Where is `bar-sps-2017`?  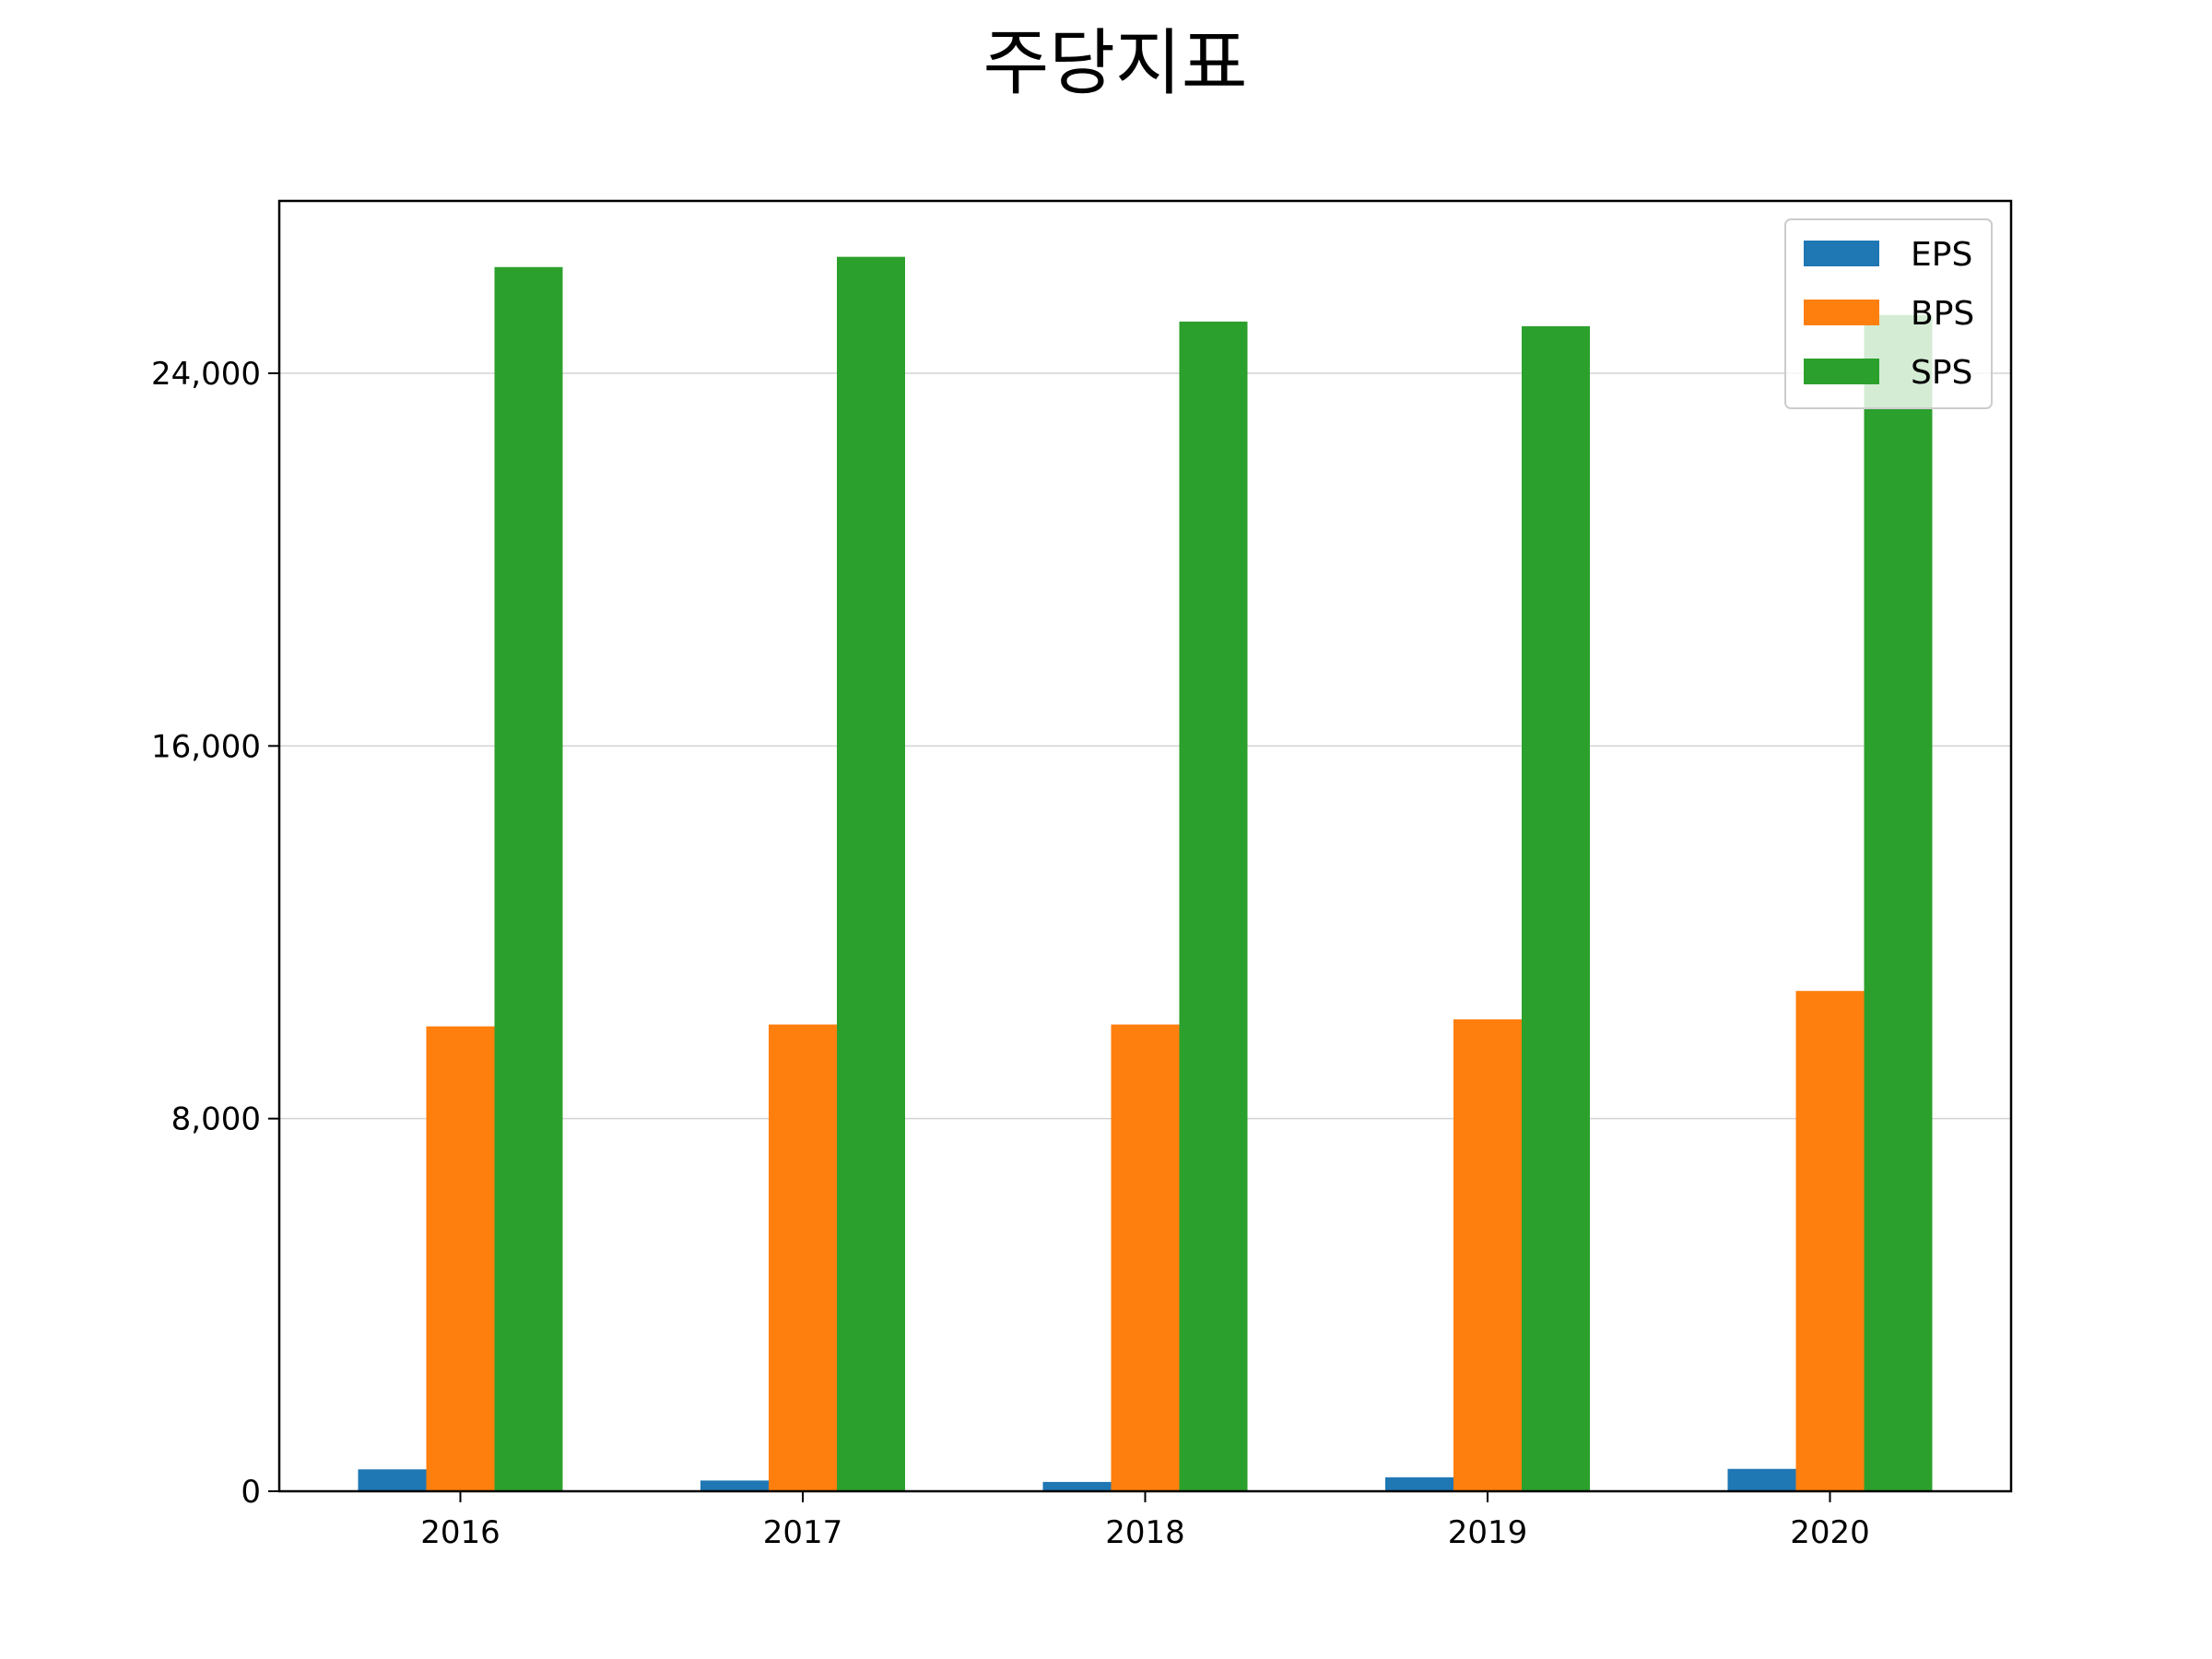 bar-sps-2017 is located at coordinates (871, 874).